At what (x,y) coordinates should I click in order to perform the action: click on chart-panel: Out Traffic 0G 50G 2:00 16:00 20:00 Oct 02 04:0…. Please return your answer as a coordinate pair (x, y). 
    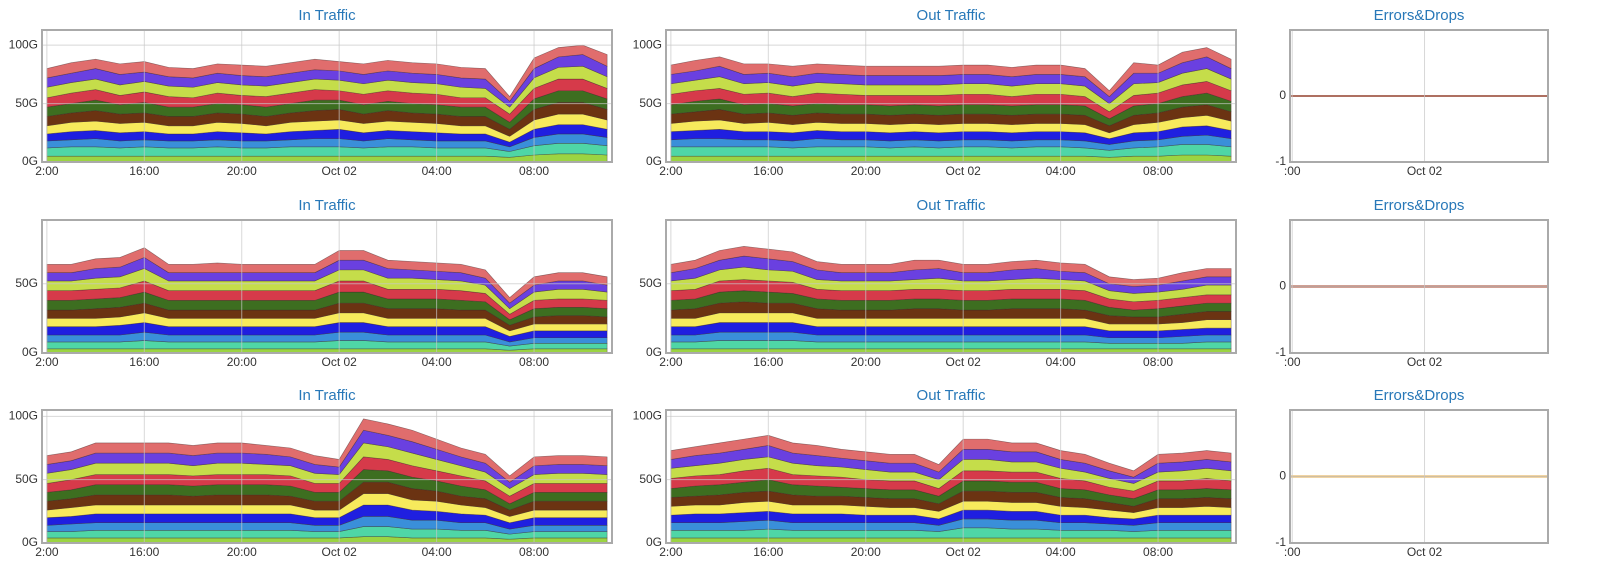
    Looking at the image, I should click on (938, 283).